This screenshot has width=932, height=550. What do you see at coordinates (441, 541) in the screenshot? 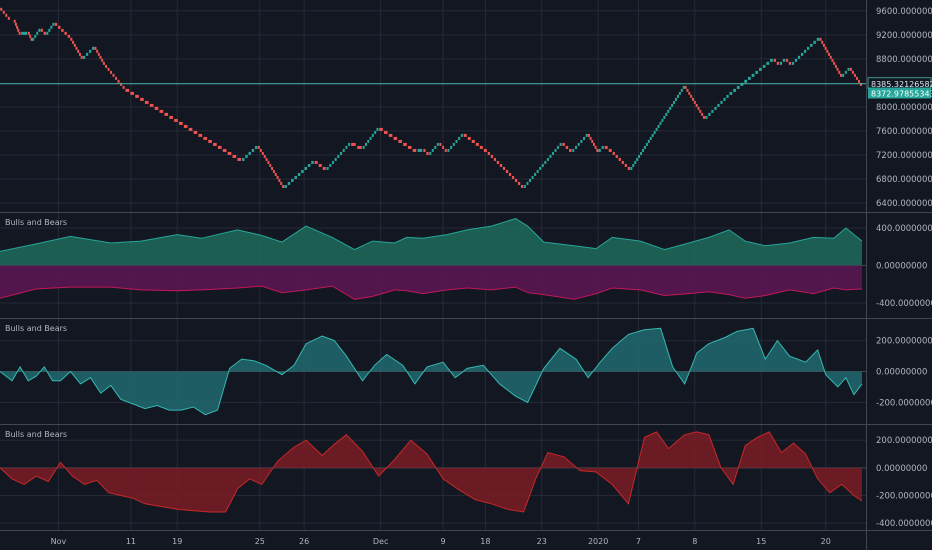
I see `time-axis: Nov 11 19 25 26 Dec 9 18 23 2020 7 8 15 20` at bounding box center [441, 541].